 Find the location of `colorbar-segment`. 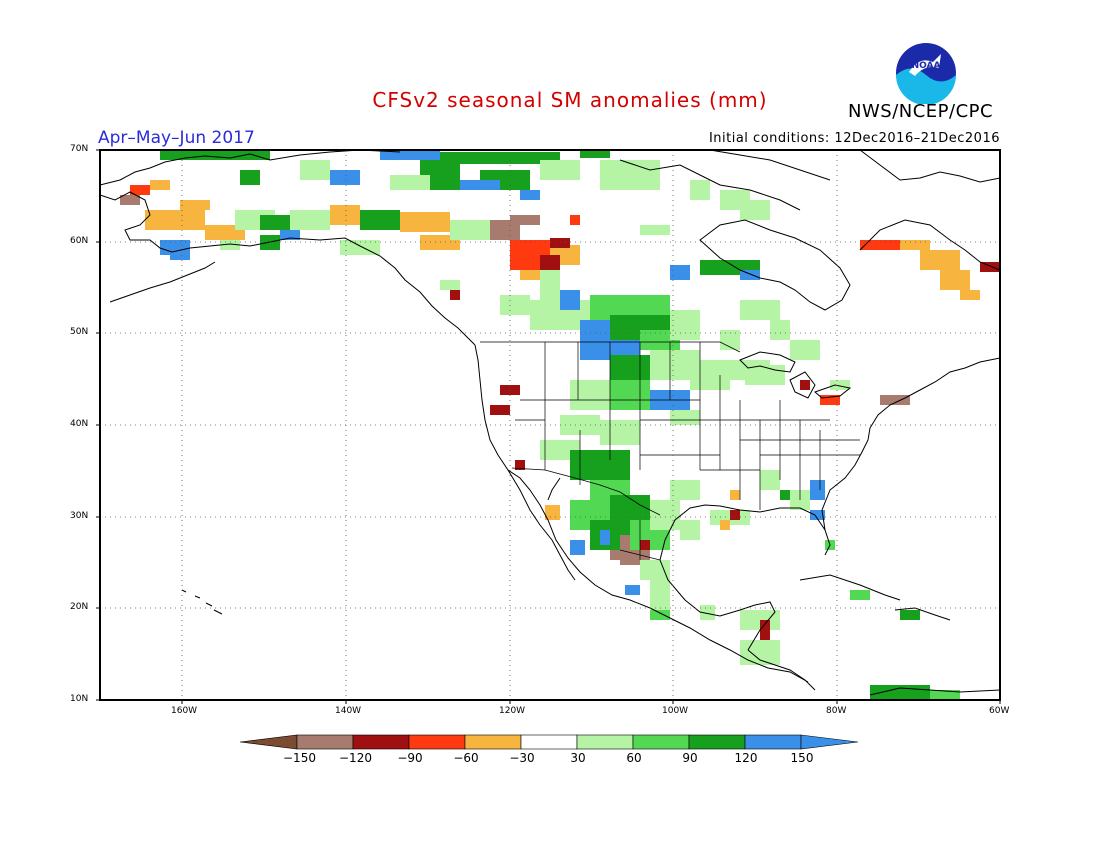

colorbar-segment is located at coordinates (661, 742).